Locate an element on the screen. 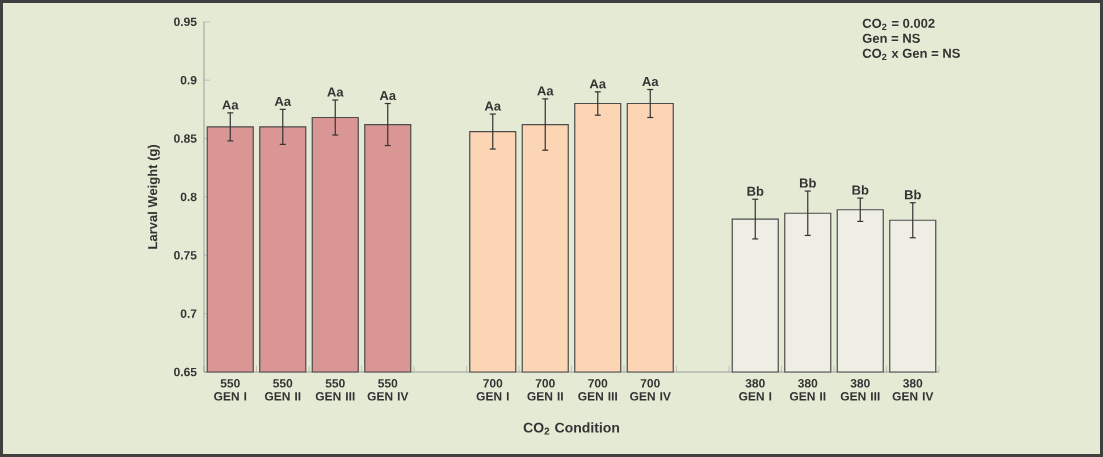  y-tick-label: 0.8 is located at coordinates (188, 197).